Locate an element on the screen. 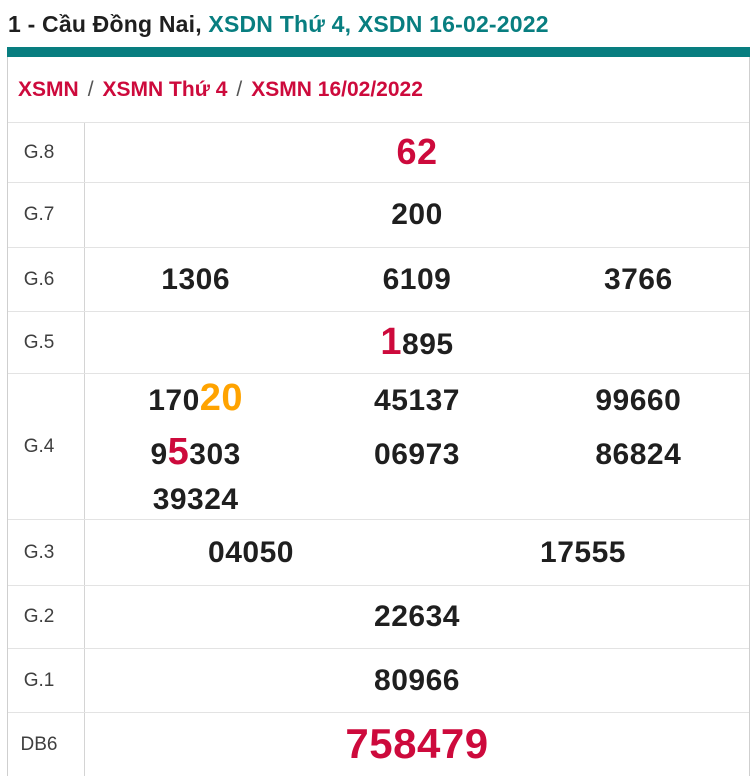 The width and height of the screenshot is (752, 776). prize-values-g5: 1895 is located at coordinates (417, 342).